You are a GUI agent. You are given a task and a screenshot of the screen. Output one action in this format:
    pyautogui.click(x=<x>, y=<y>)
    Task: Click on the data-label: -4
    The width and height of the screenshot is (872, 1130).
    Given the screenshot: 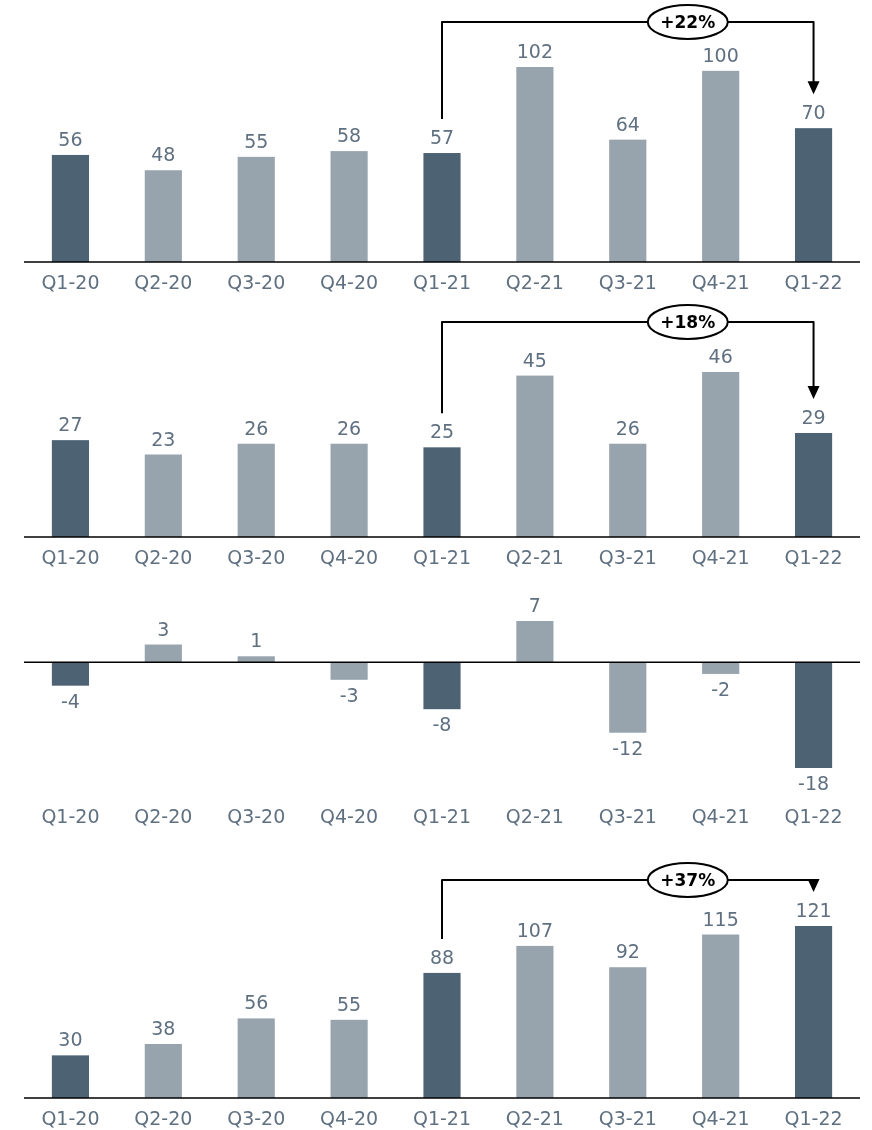 What is the action you would take?
    pyautogui.click(x=70, y=700)
    